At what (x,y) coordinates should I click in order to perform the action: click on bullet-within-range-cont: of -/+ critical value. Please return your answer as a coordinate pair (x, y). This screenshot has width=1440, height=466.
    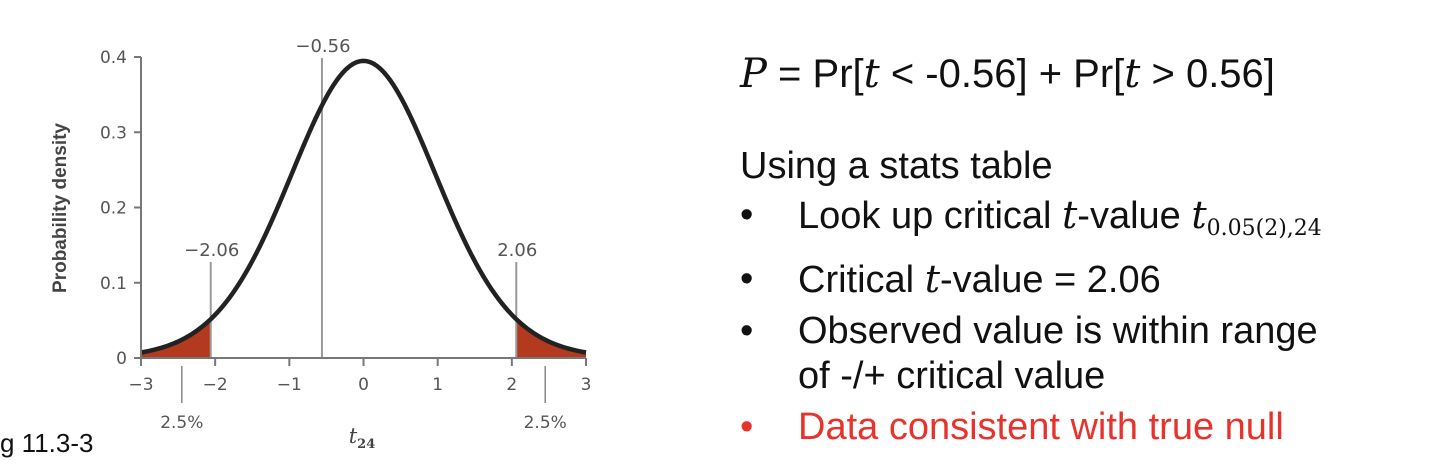
    Looking at the image, I should click on (952, 376).